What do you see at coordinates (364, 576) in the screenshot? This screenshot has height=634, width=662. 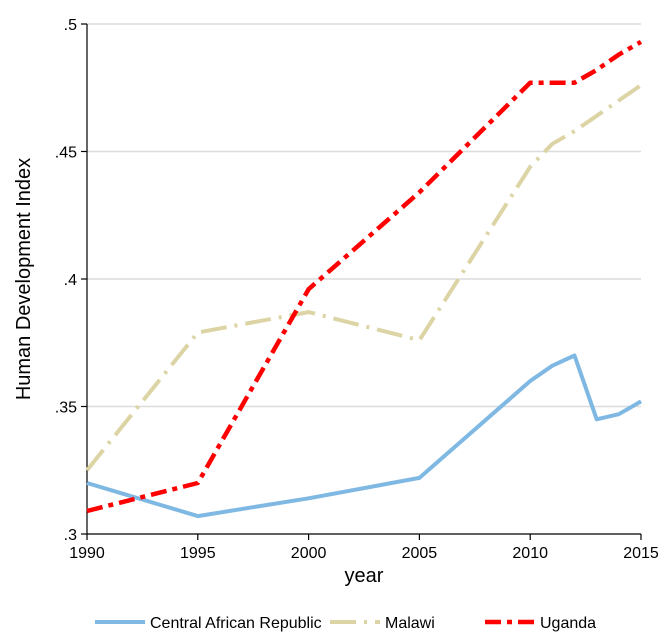 I see `x-axis-title: year` at bounding box center [364, 576].